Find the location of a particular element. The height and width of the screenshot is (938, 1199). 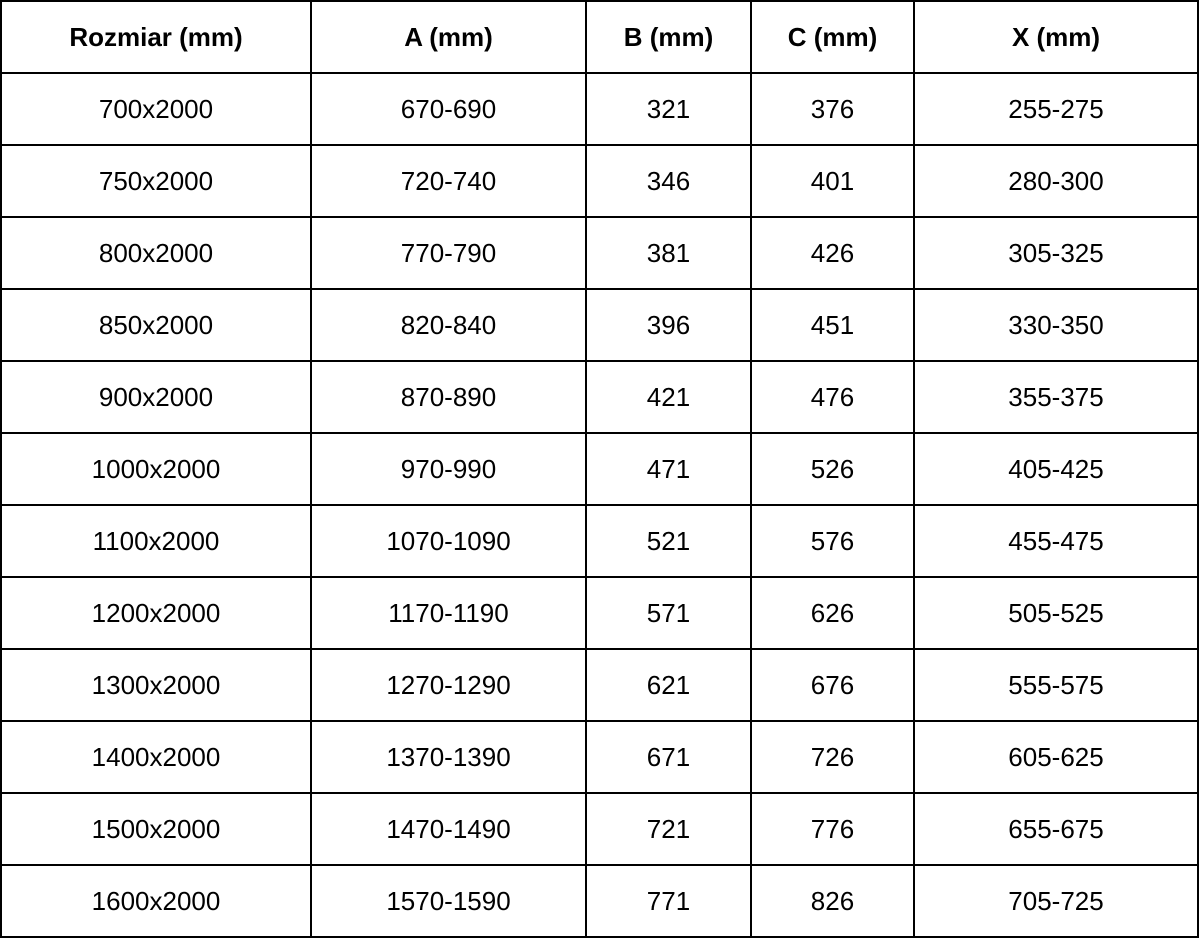

table-cell-rozmiar: 1300x2000 is located at coordinates (156, 685).